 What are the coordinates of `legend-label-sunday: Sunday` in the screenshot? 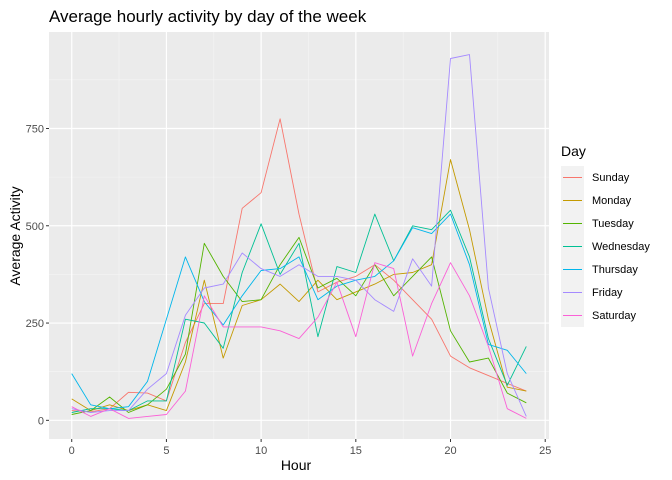 It's located at (611, 178).